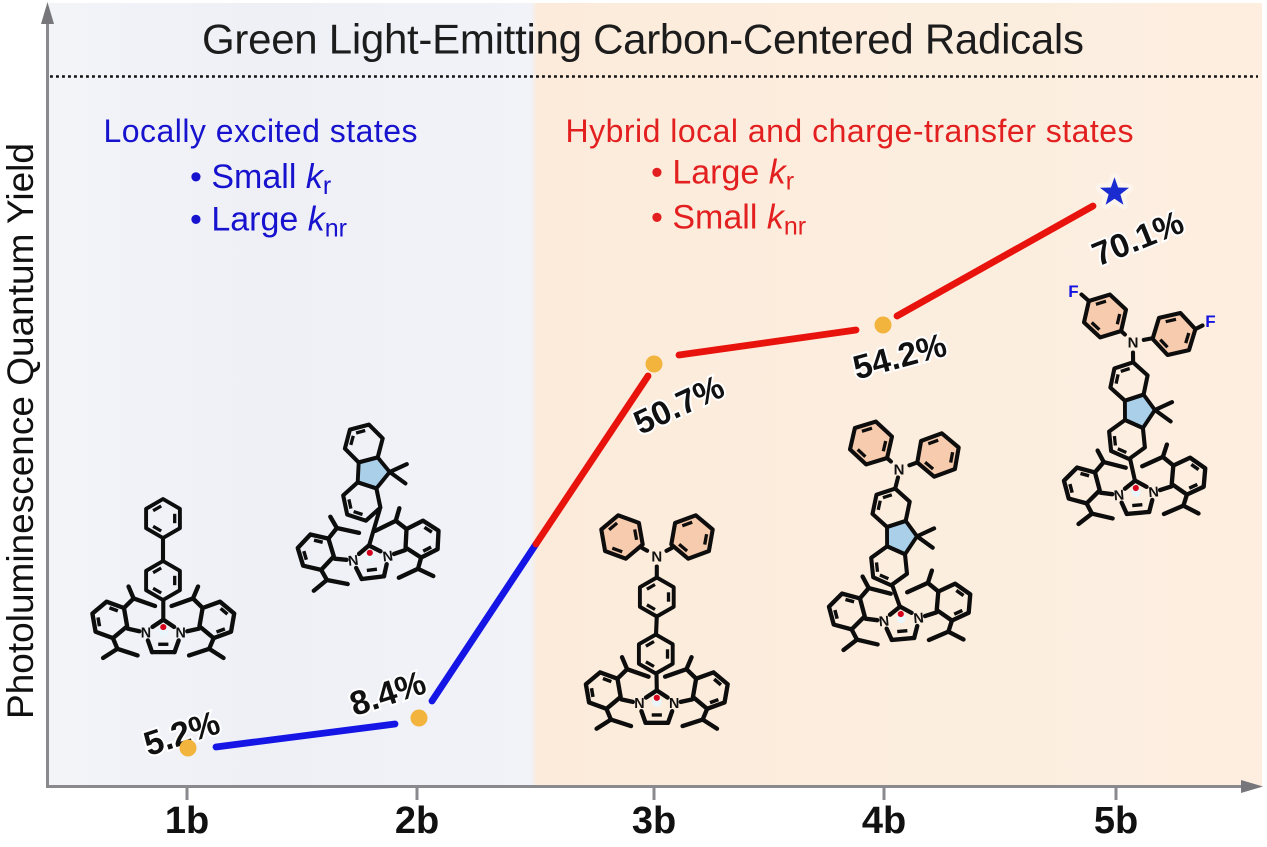 Image resolution: width=1267 pixels, height=847 pixels. Describe the element at coordinates (728, 220) in the screenshot. I see `svg-text: • Small knr` at that location.